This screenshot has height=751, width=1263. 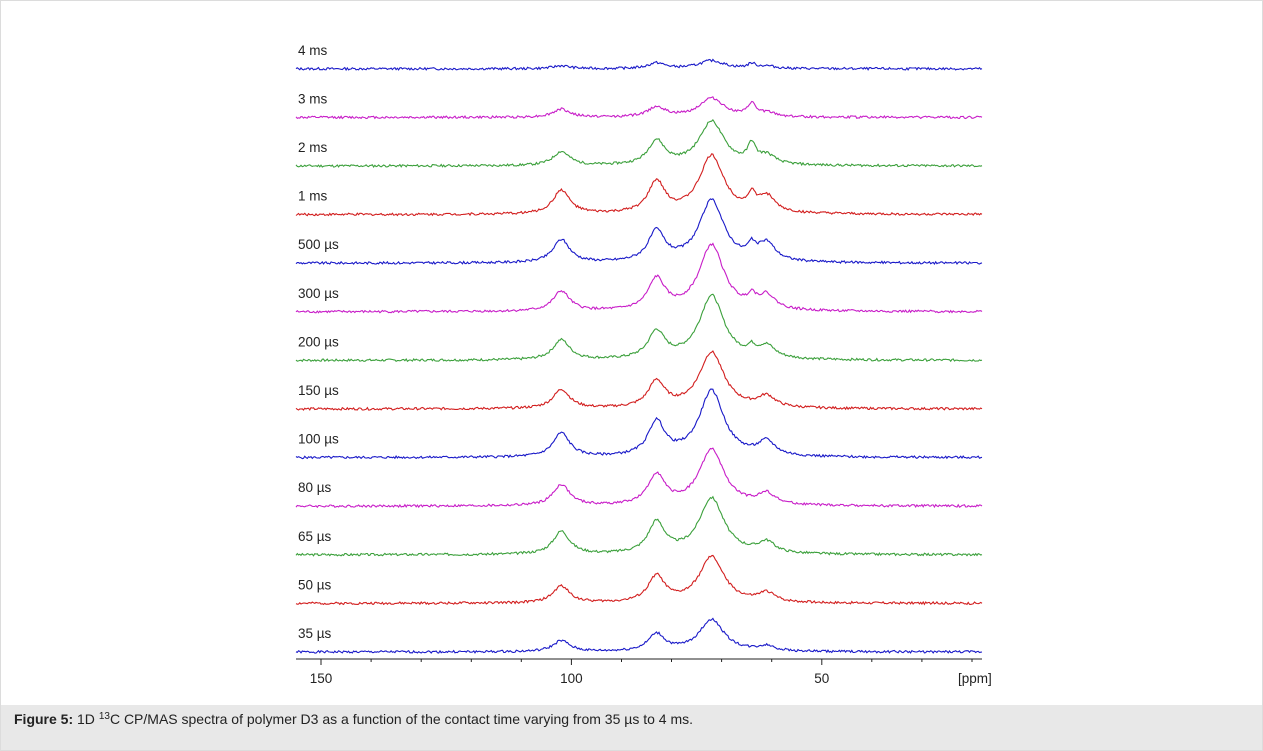 I want to click on x-tick-label: 100, so click(x=571, y=678).